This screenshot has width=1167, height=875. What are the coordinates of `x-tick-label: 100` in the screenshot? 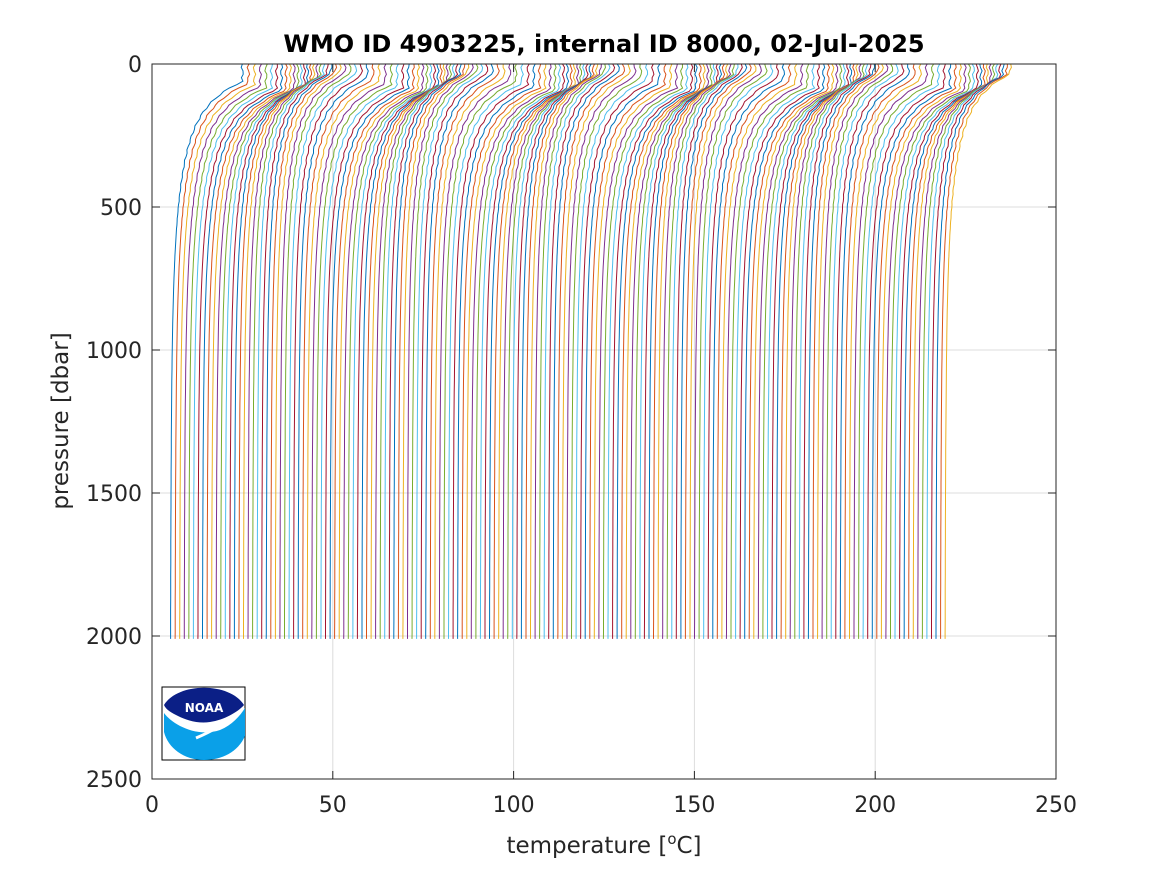 It's located at (514, 805).